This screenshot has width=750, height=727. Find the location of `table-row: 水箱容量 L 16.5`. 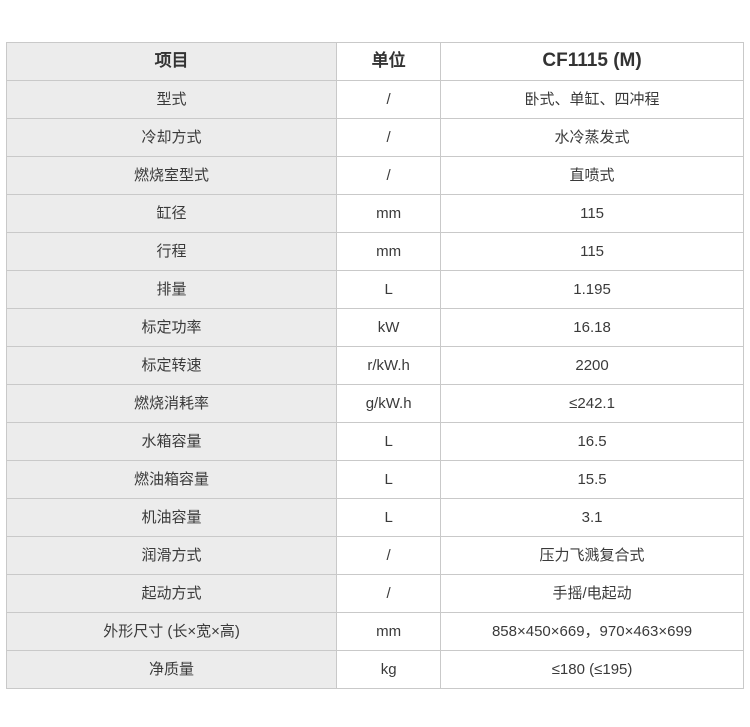

table-row: 水箱容量 L 16.5 is located at coordinates (374, 441).